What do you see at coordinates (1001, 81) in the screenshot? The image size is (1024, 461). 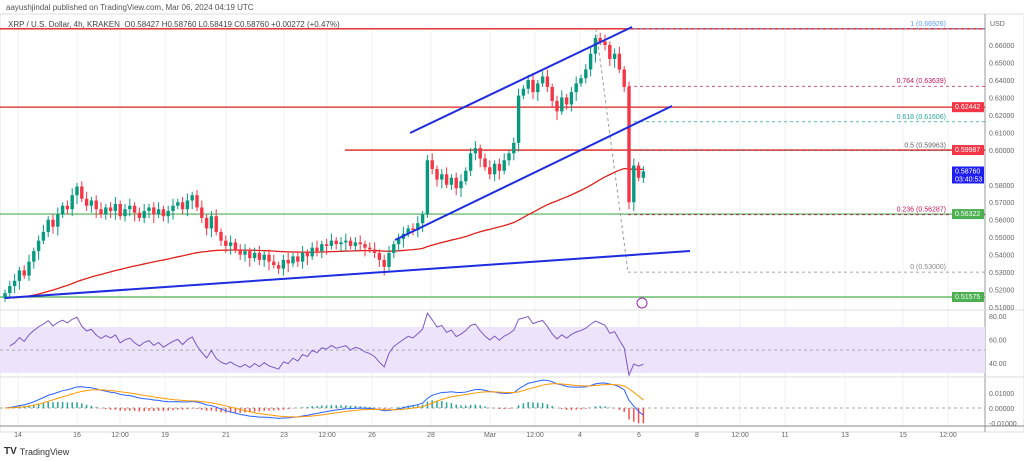 I see `price-tick: 0.64000` at bounding box center [1001, 81].